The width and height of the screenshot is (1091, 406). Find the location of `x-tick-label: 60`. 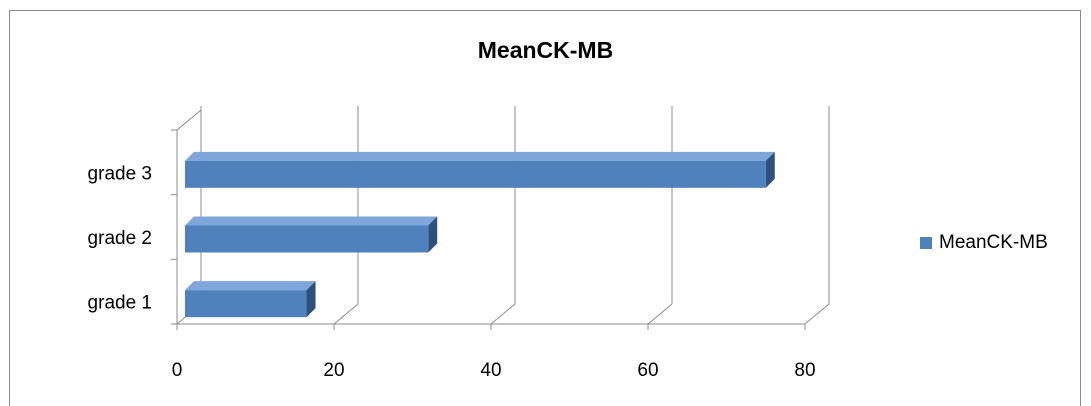

x-tick-label: 60 is located at coordinates (647, 370).